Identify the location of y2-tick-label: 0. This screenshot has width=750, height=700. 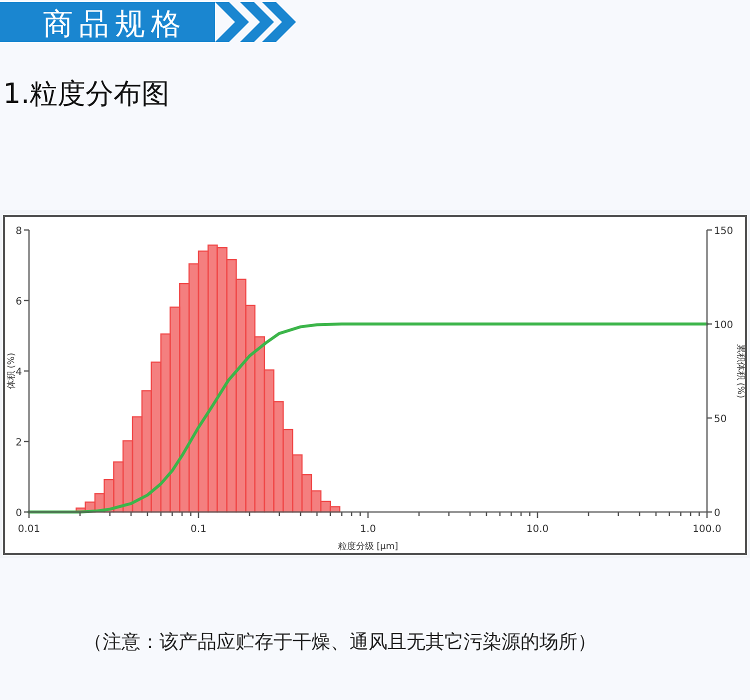
(717, 513).